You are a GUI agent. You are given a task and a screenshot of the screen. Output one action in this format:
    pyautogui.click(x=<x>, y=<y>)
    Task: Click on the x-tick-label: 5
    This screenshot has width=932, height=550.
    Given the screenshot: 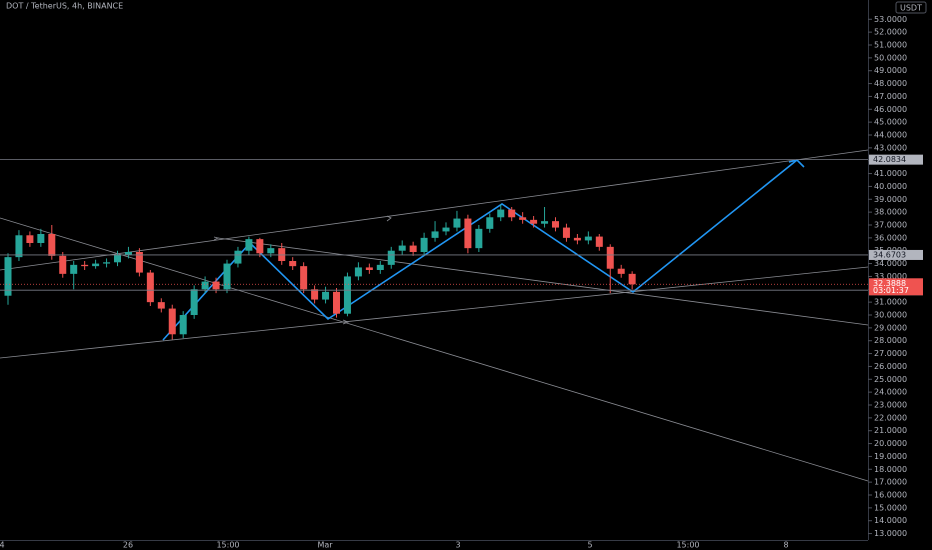 What is the action you would take?
    pyautogui.click(x=589, y=545)
    